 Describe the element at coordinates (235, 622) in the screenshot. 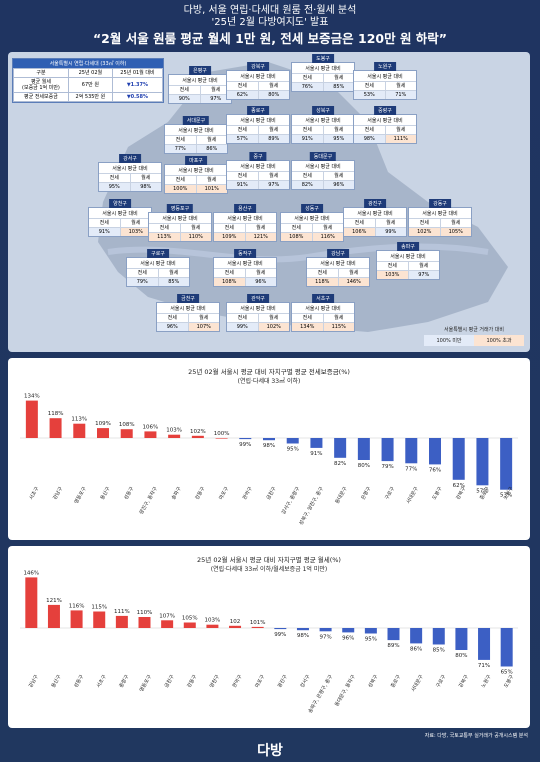

I see `bar-value-label: 102` at that location.